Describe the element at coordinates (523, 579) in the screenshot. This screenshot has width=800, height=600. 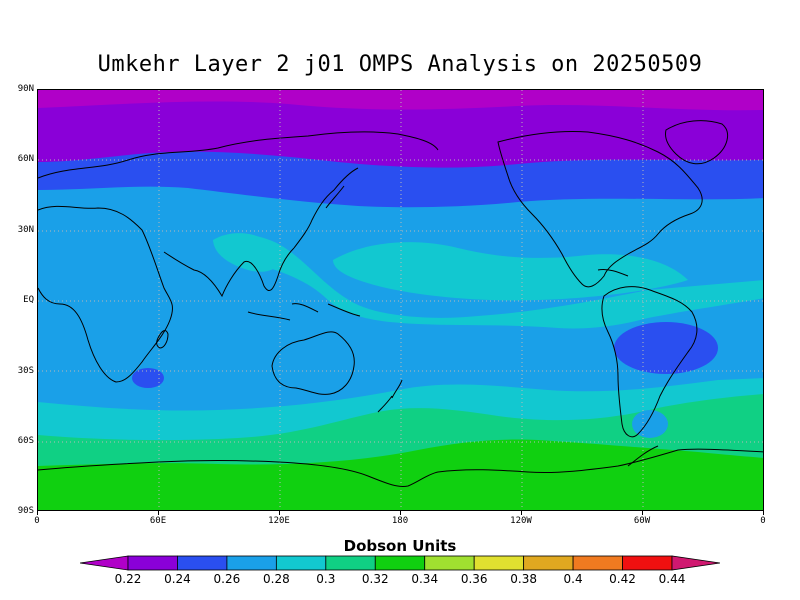
I see `colorbar-label: 0.38` at that location.